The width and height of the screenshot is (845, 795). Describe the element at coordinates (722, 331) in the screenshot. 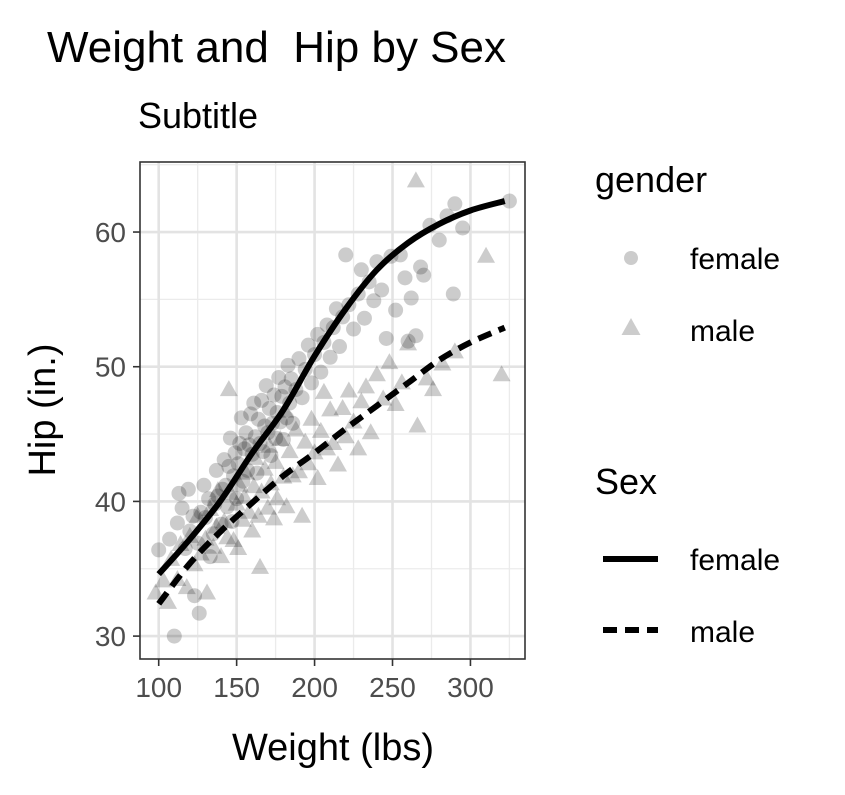

I see `legend-gender-male-label: male` at that location.